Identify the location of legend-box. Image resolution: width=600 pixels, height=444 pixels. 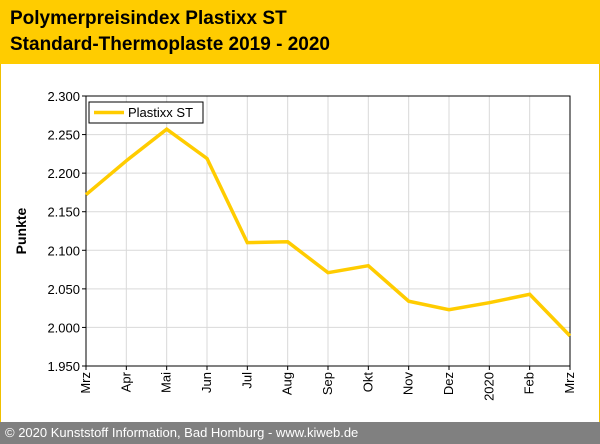
(146, 112).